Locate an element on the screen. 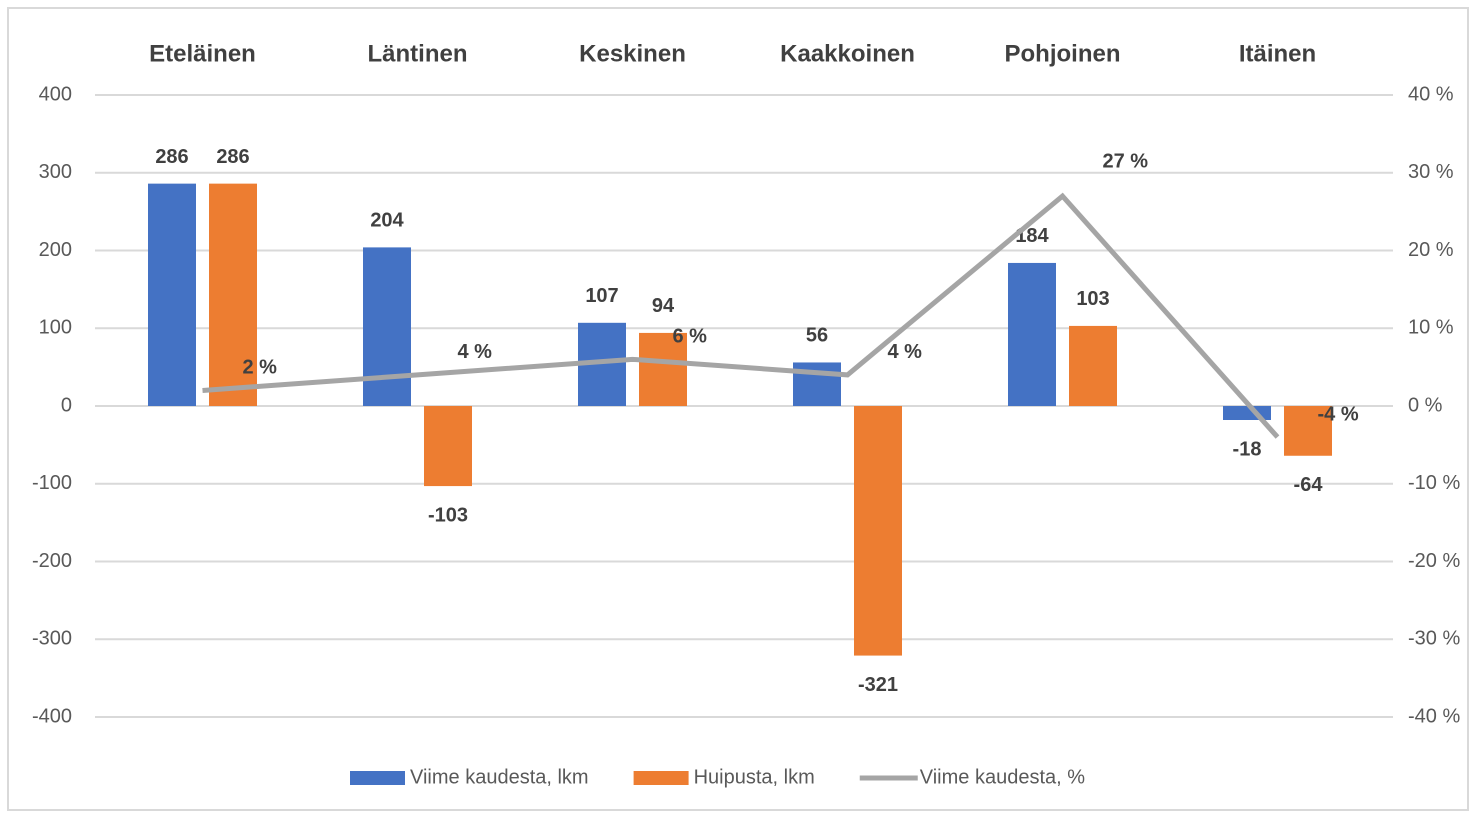 Image resolution: width=1477 pixels, height=816 pixels. y-tick-label: 200 is located at coordinates (55, 250).